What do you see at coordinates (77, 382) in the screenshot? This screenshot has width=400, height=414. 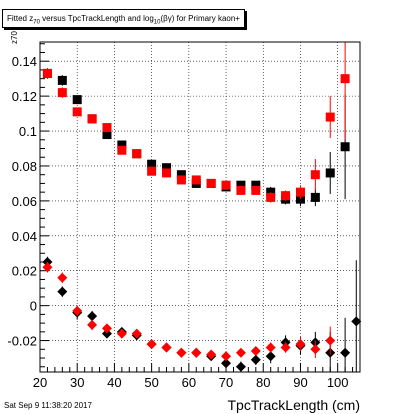 I see `x-tick-label: 30` at bounding box center [77, 382].